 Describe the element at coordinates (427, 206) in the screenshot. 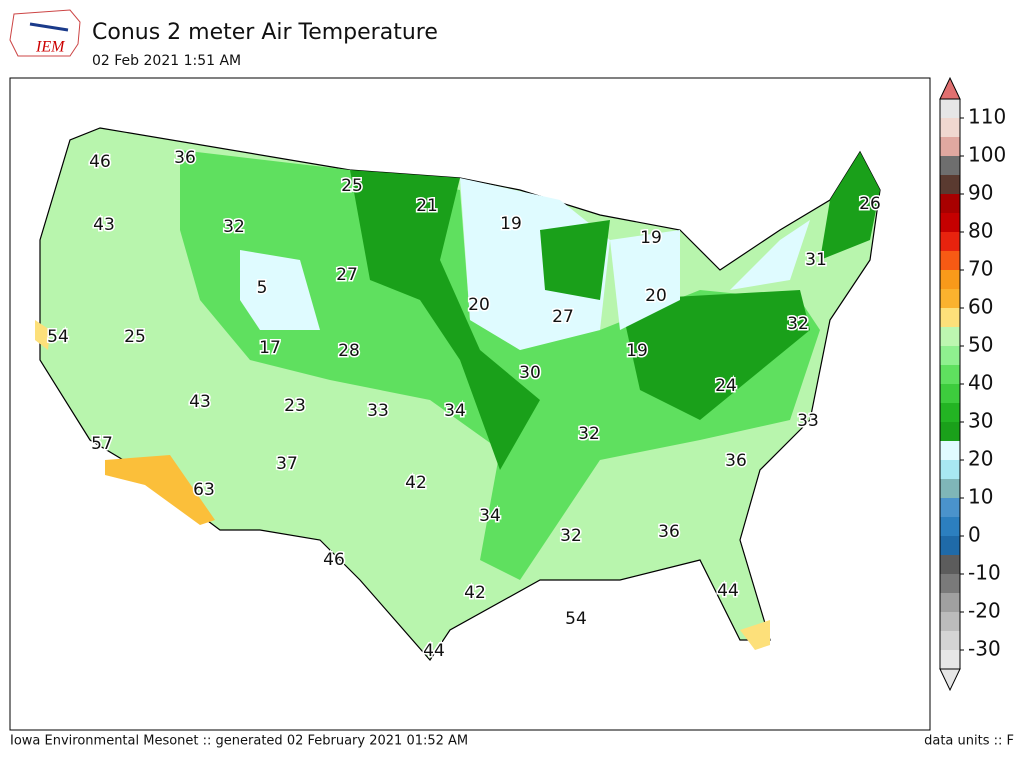

I see `station-value: 21` at that location.